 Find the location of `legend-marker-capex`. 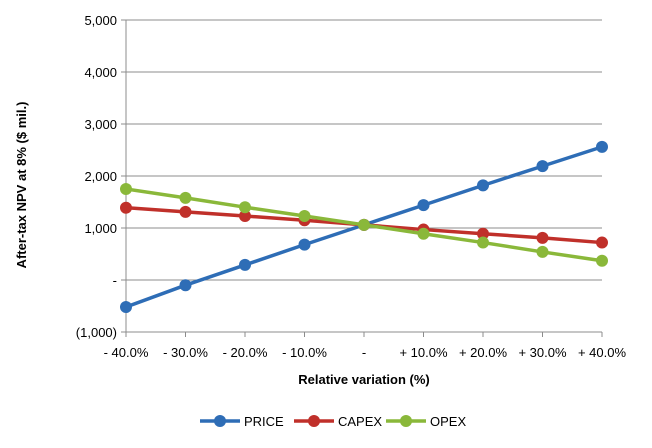

legend-marker-capex is located at coordinates (314, 421).